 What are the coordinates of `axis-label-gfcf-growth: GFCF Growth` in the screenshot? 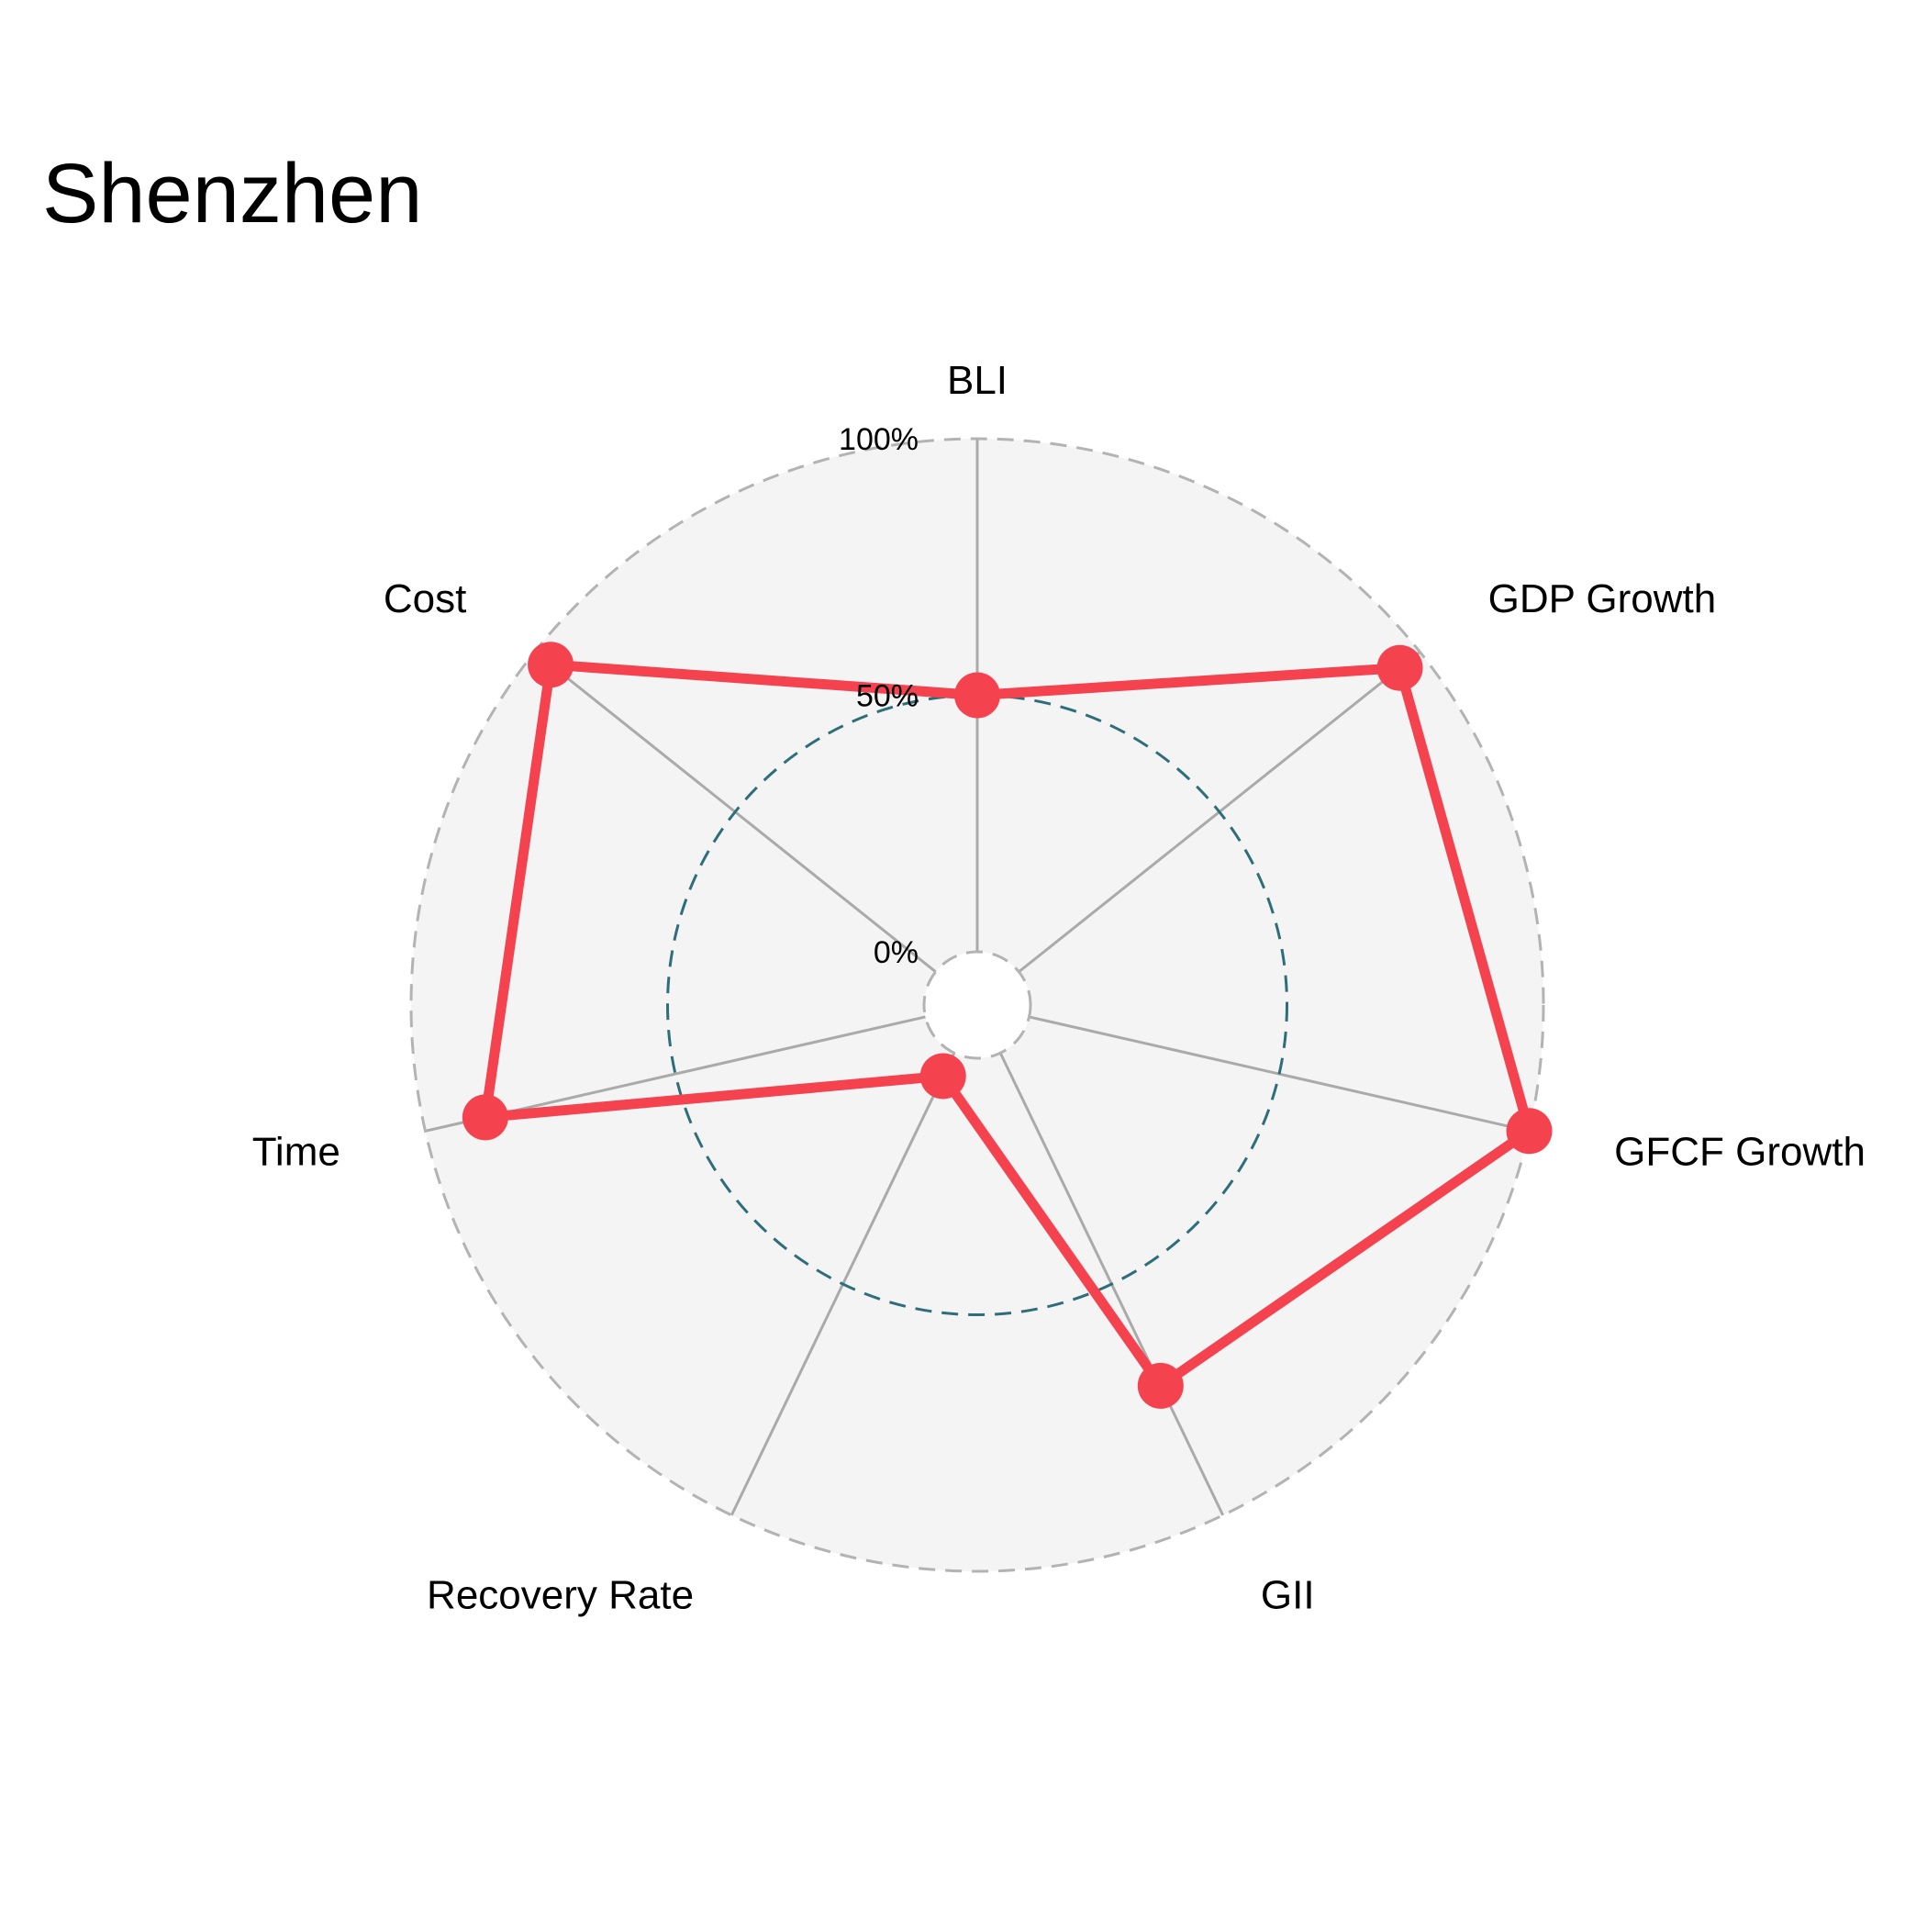 It's located at (1740, 1151).